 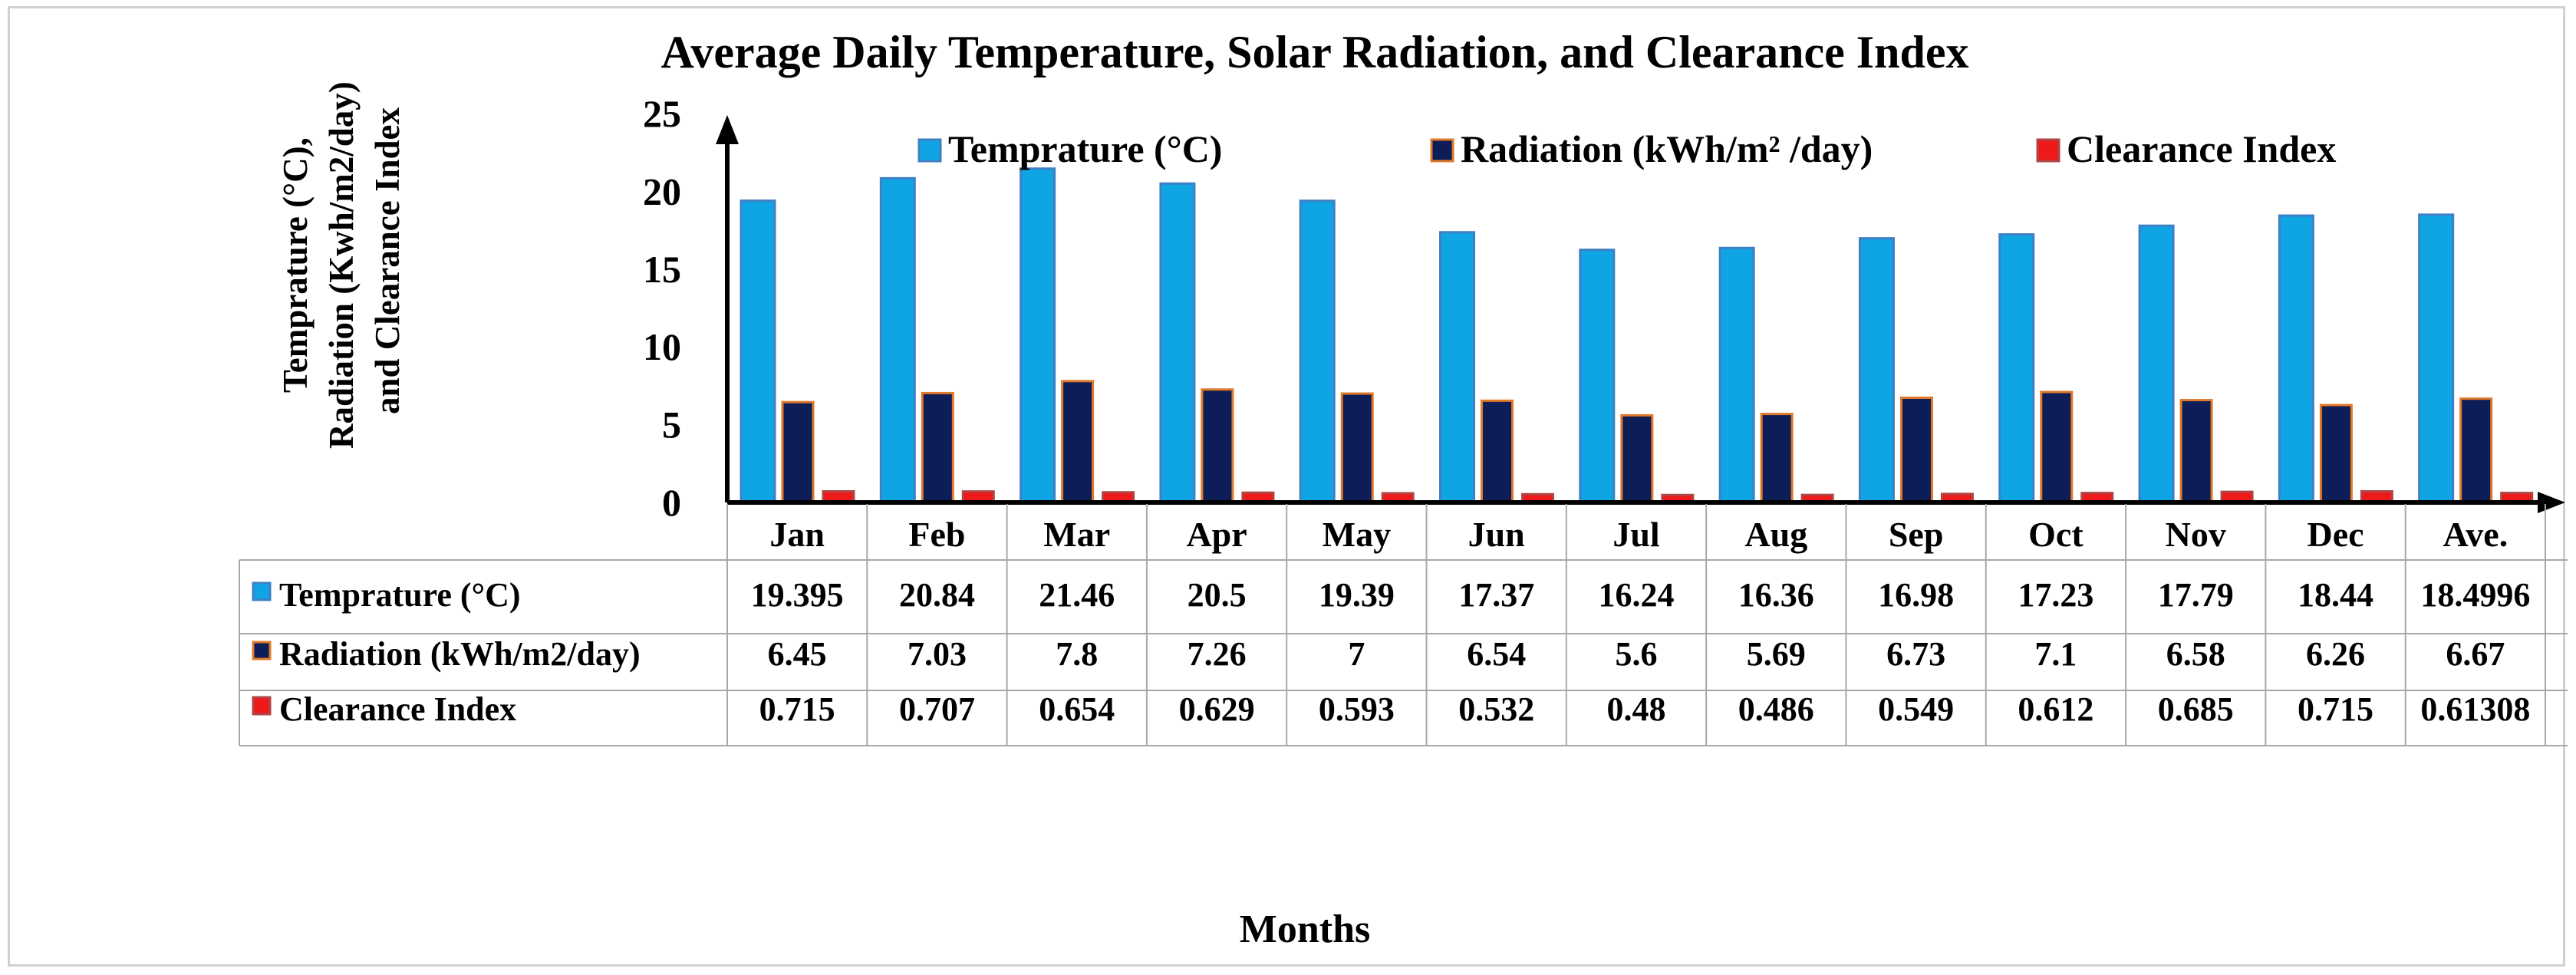 What do you see at coordinates (460, 654) in the screenshot?
I see `table-row-label: Radiation (kWh/m2/day)` at bounding box center [460, 654].